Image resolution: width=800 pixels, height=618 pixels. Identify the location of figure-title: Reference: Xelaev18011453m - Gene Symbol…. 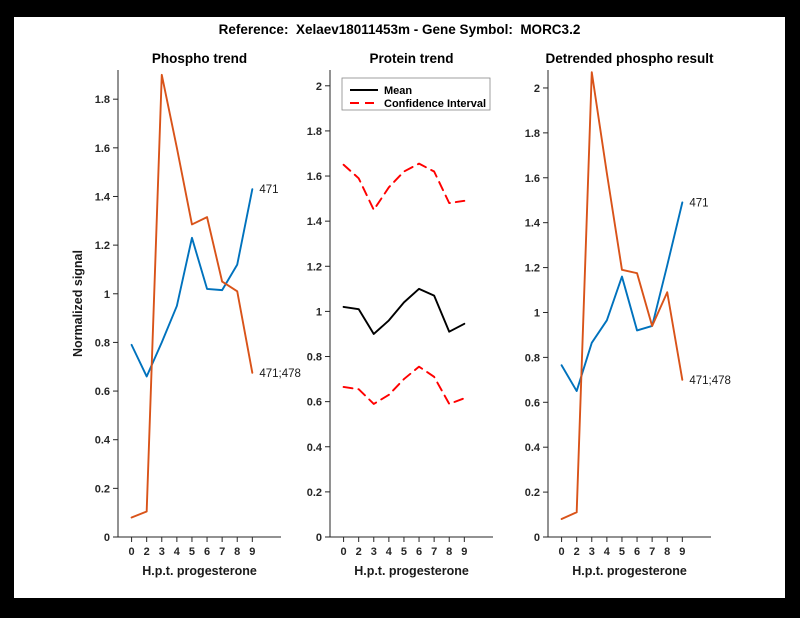
(399, 29).